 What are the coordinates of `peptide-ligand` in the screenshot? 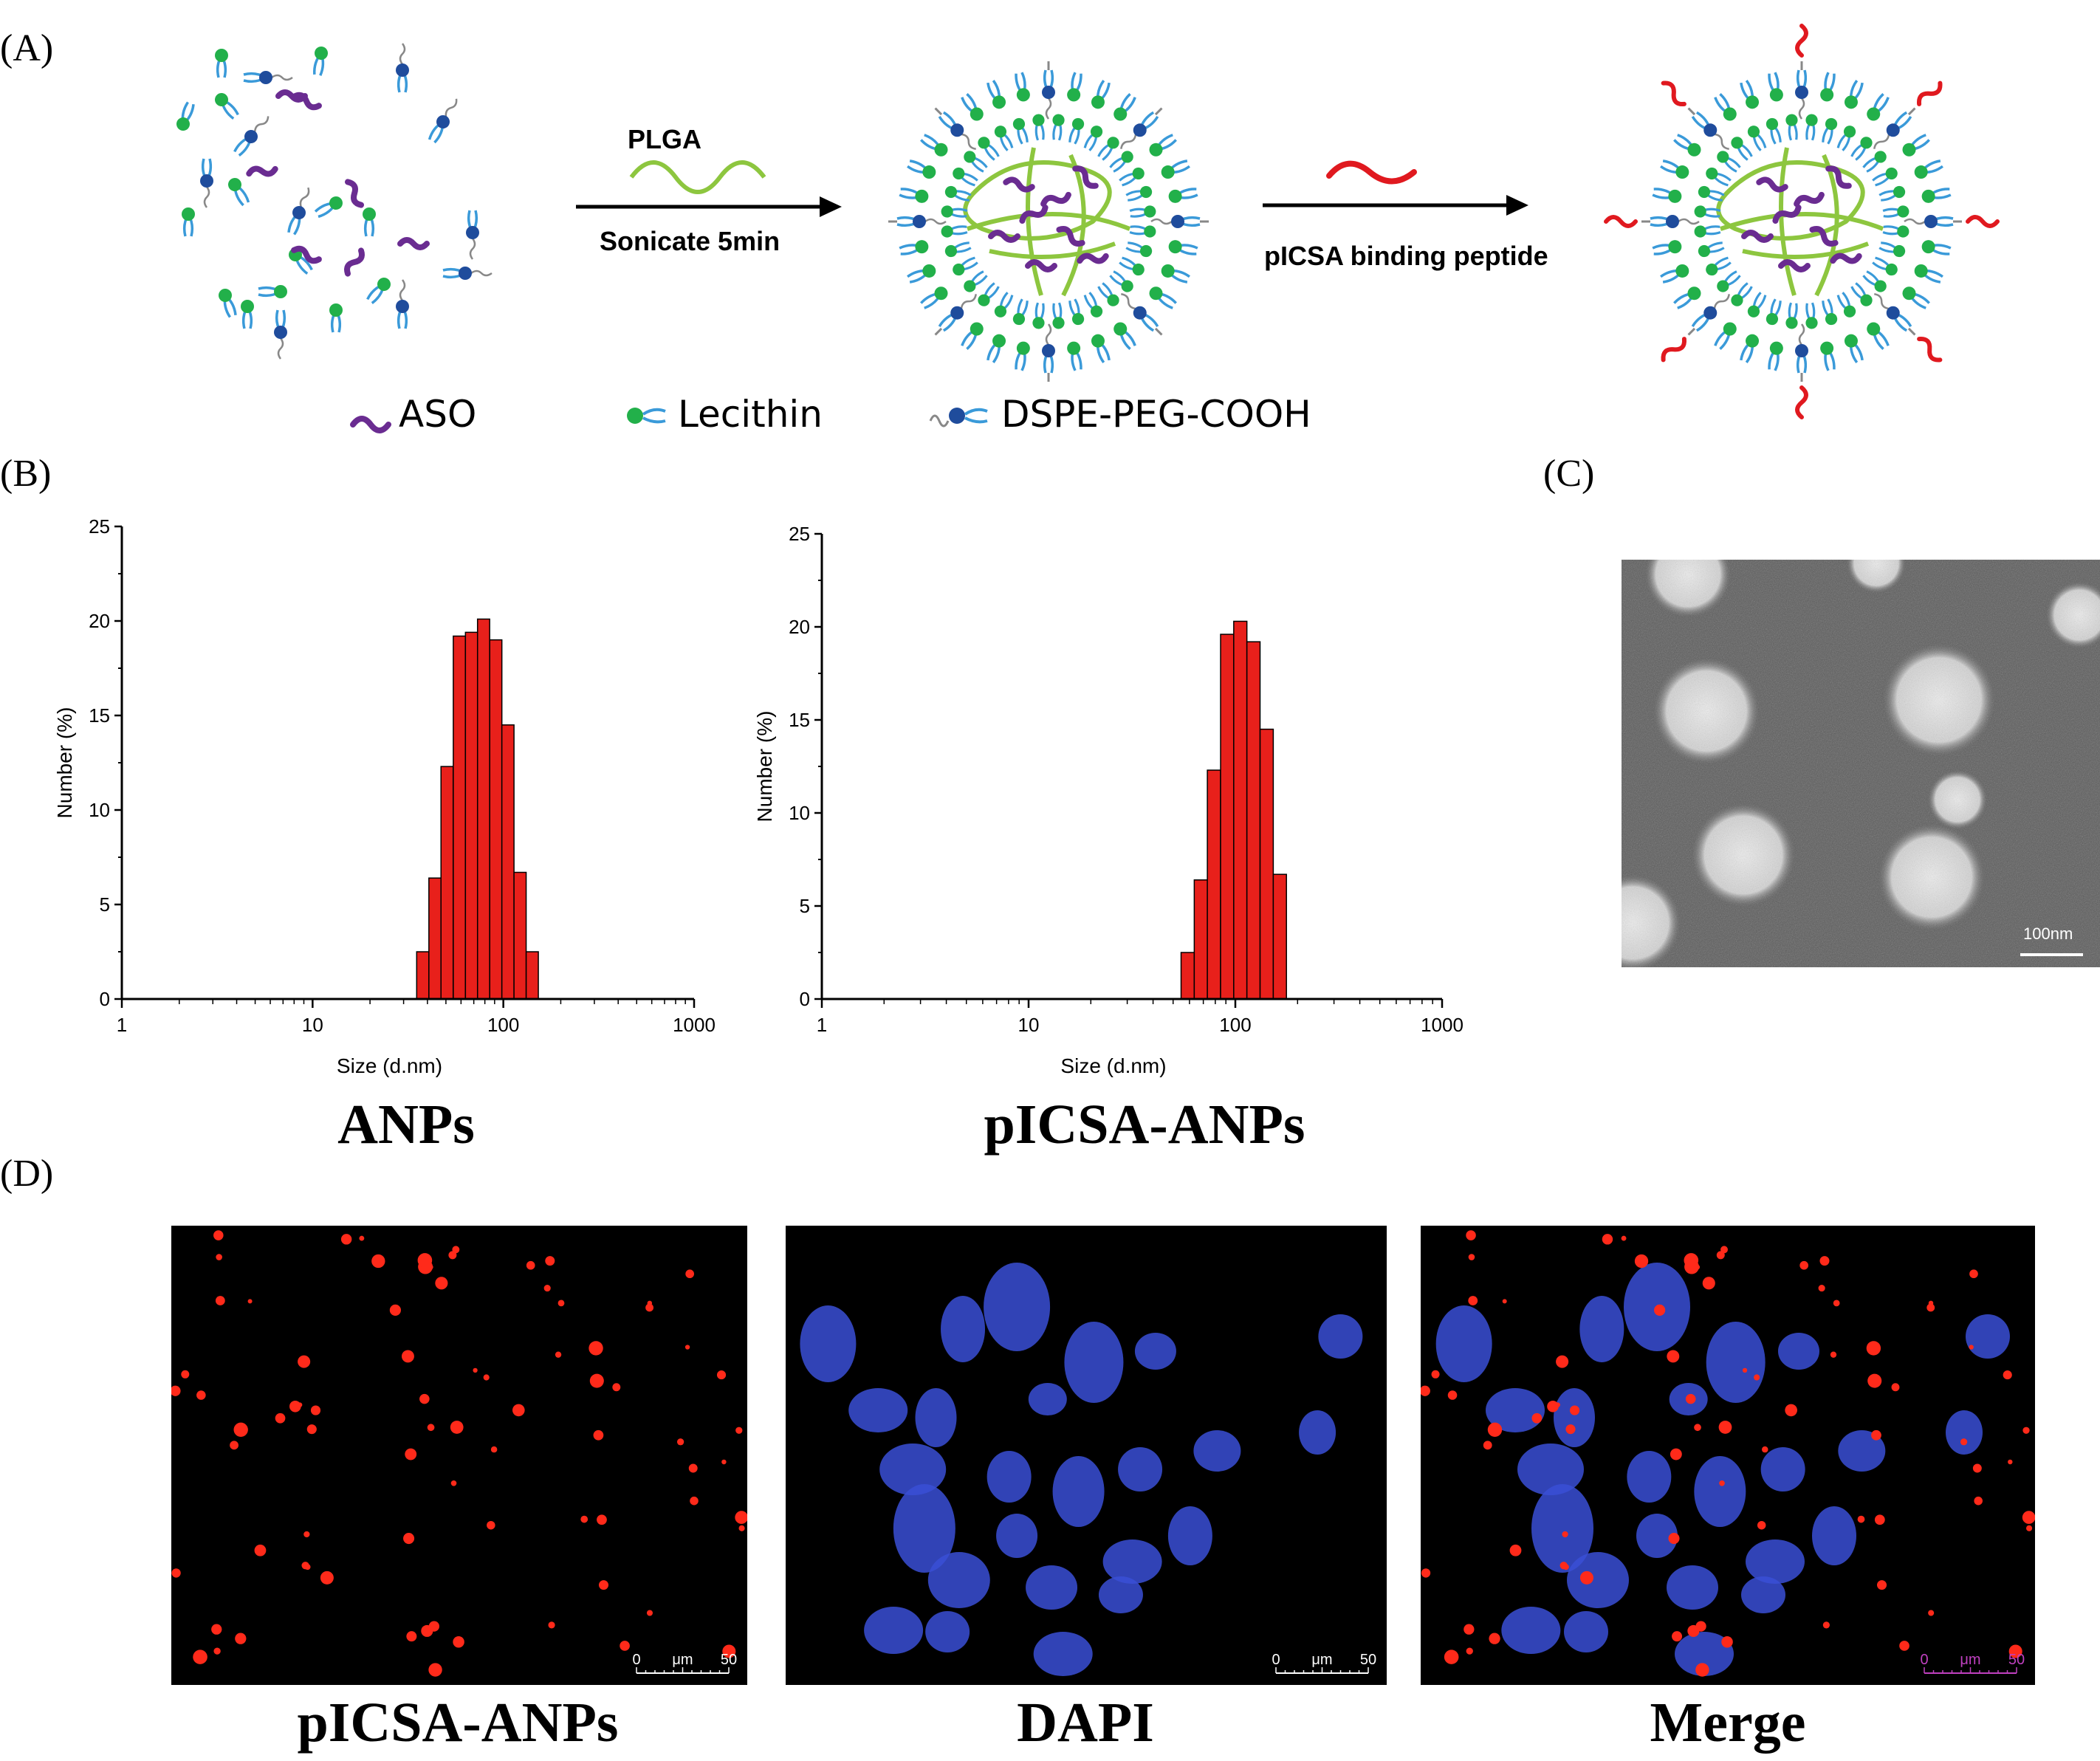 It's located at (1801, 41).